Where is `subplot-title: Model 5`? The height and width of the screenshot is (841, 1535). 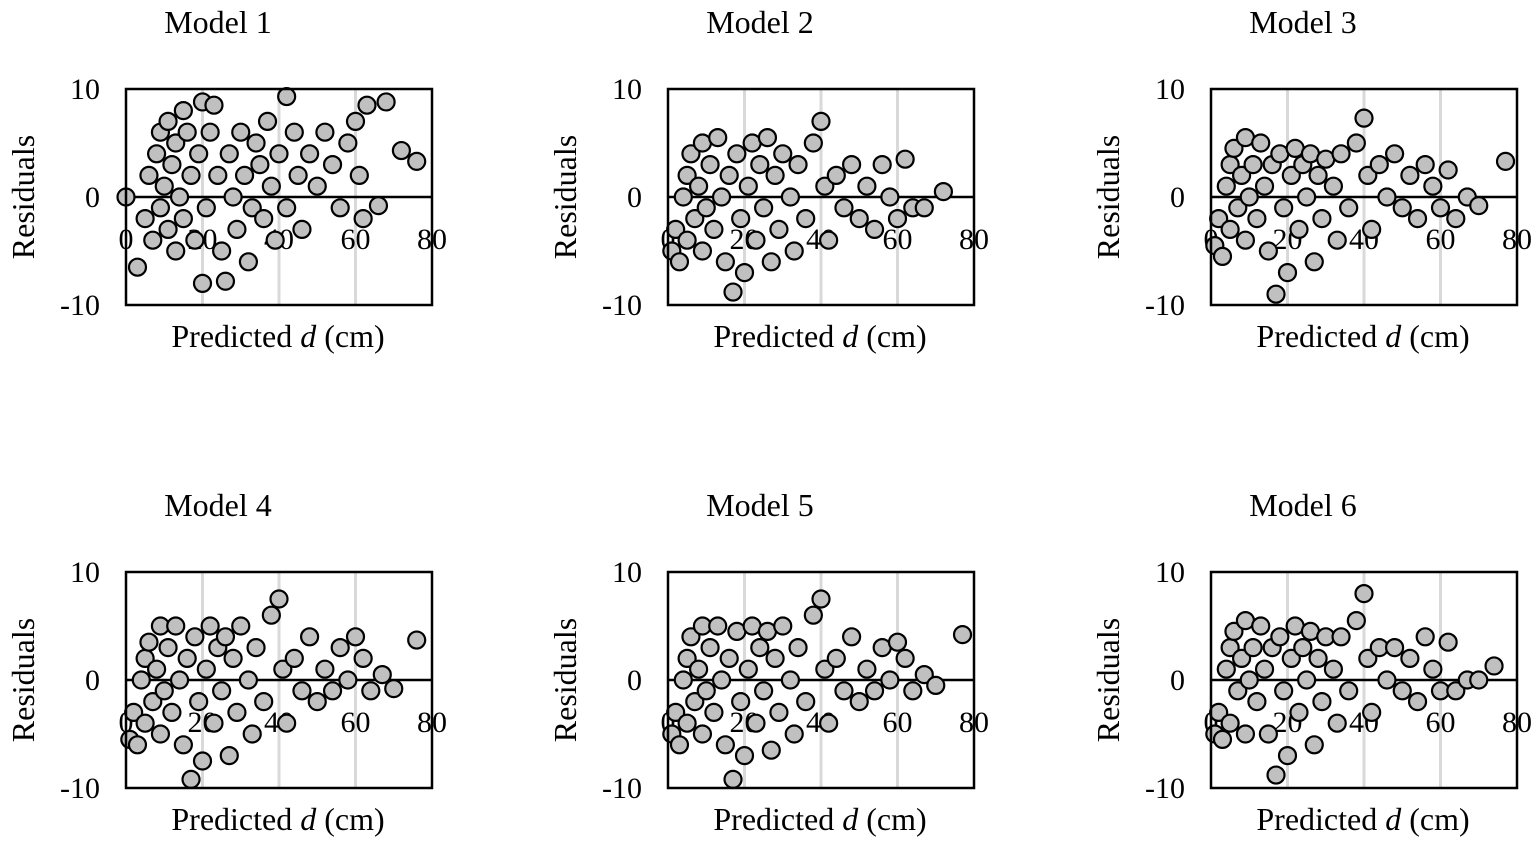 subplot-title: Model 5 is located at coordinates (760, 505).